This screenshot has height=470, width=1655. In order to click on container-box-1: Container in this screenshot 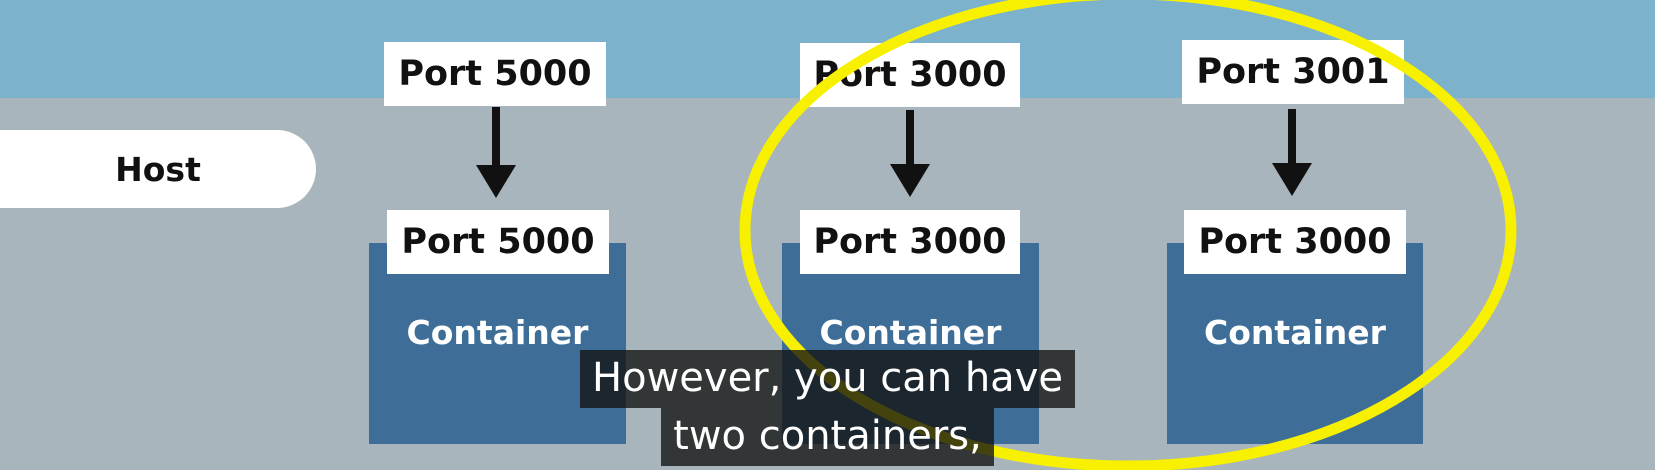, I will do `click(497, 343)`.